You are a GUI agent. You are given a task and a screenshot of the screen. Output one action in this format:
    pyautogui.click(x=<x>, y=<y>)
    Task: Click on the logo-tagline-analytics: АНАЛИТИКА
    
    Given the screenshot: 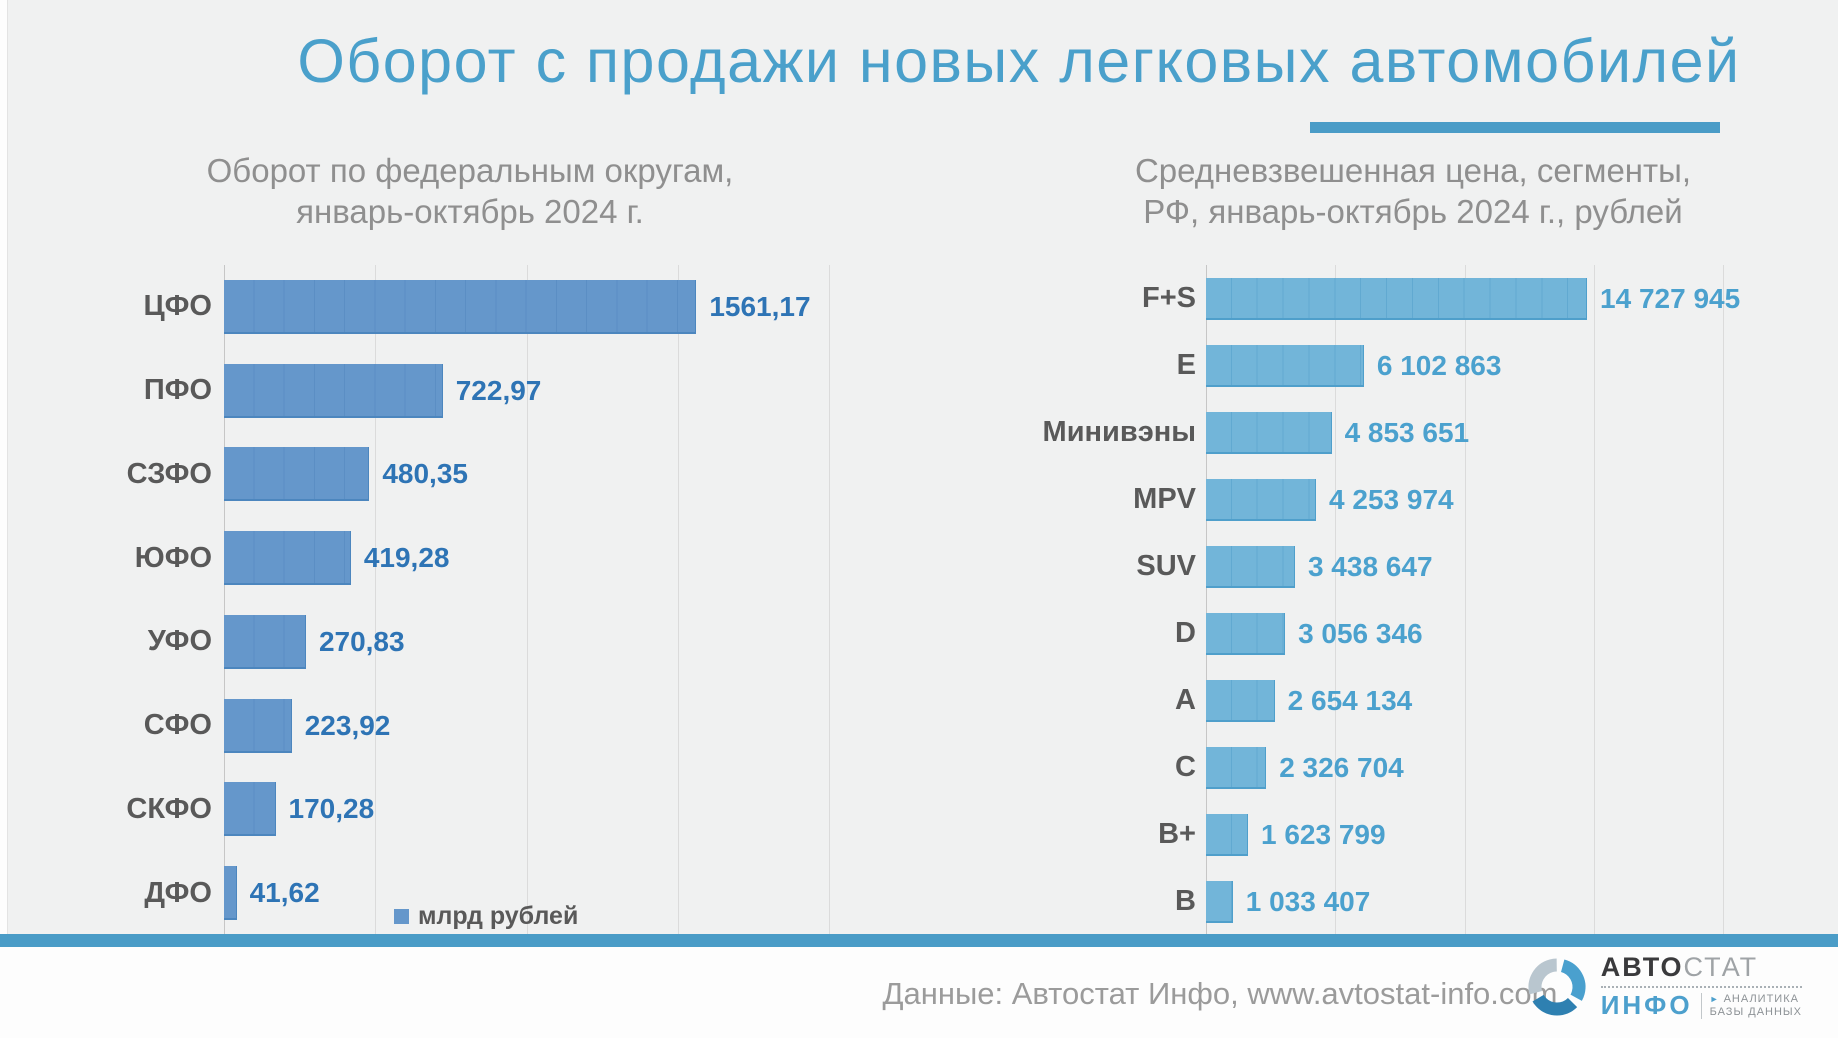 What is the action you would take?
    pyautogui.click(x=1761, y=998)
    